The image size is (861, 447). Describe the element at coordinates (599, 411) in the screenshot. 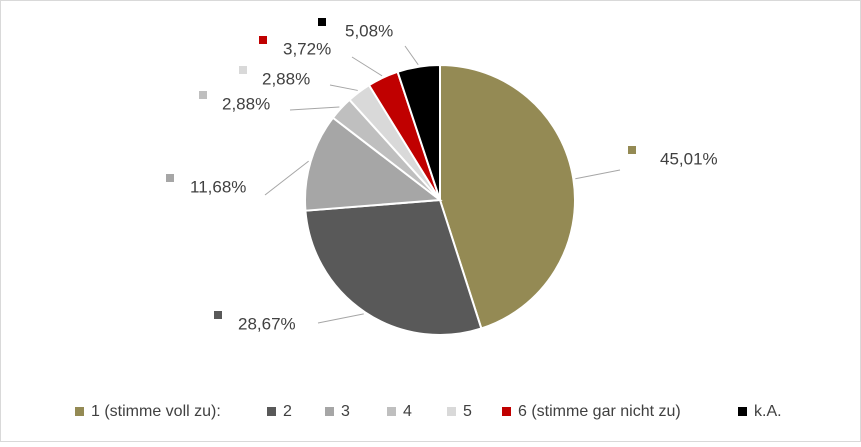

I see `legend-label: 6 (stimme gar nicht zu)` at that location.